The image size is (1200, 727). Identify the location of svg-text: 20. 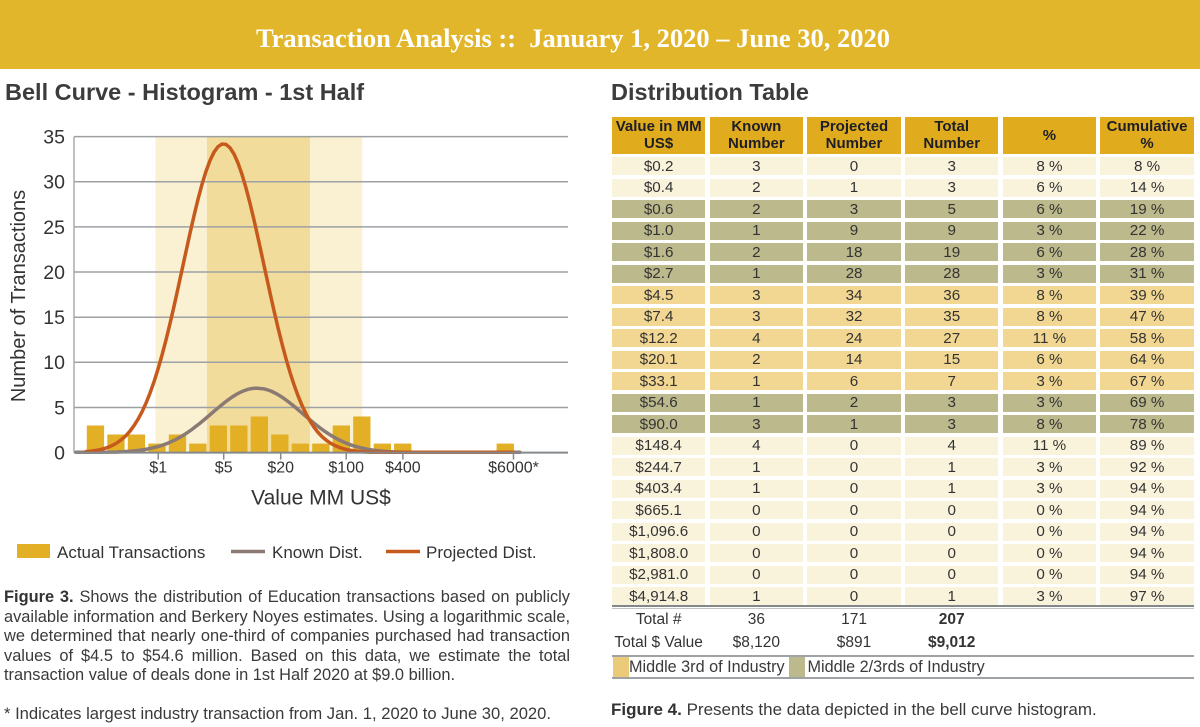
(54, 273).